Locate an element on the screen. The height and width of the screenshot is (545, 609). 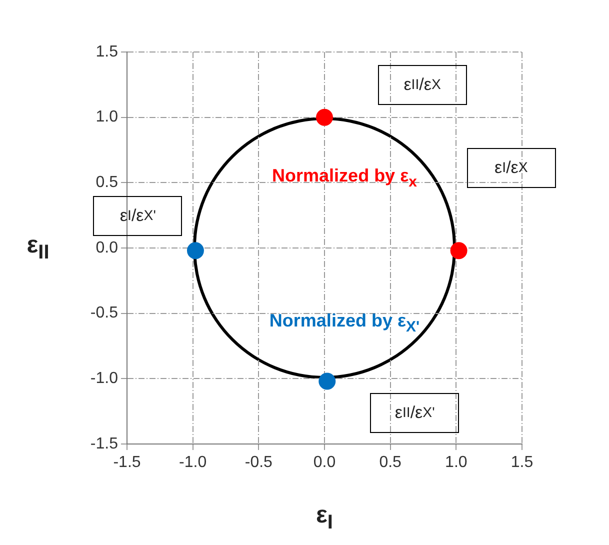
y-tick-label: 0.0 is located at coordinates (107, 247).